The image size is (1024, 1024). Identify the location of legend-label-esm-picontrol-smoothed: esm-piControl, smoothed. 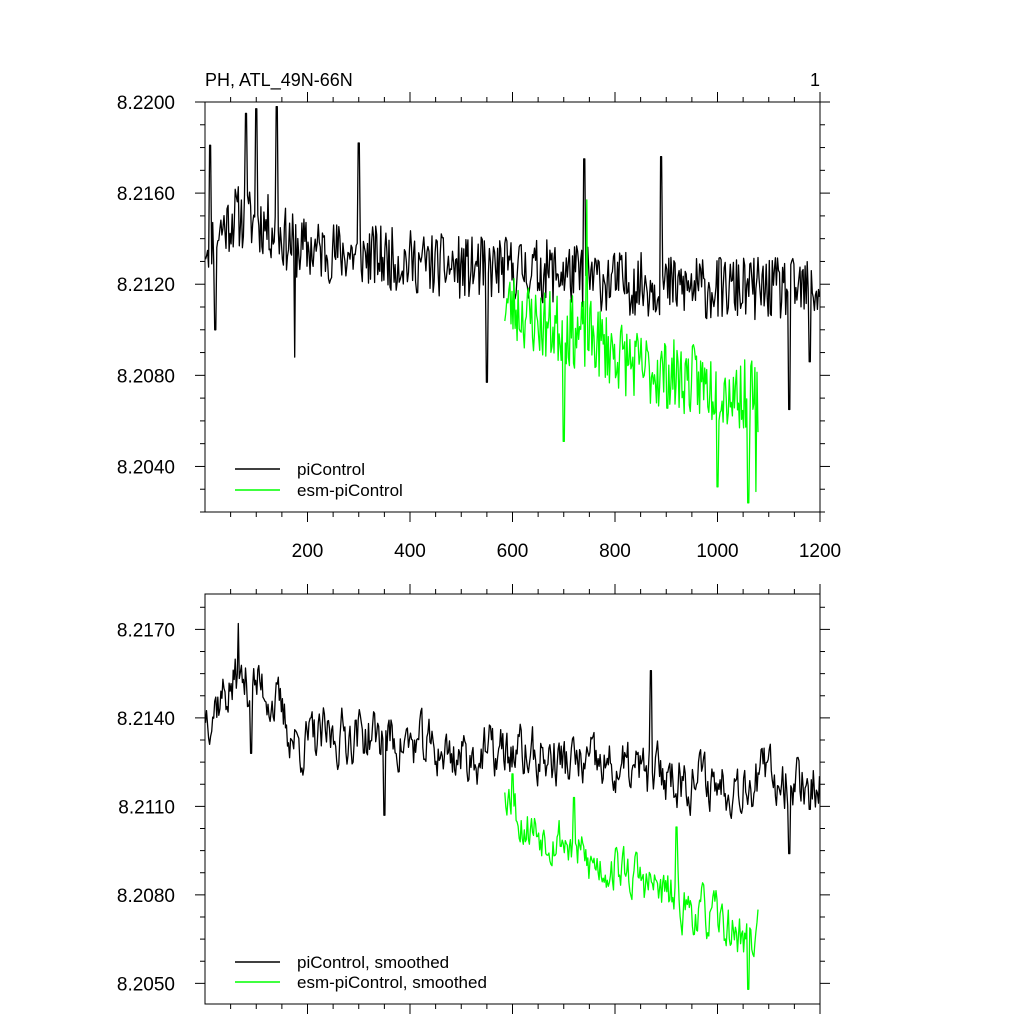
(392, 982).